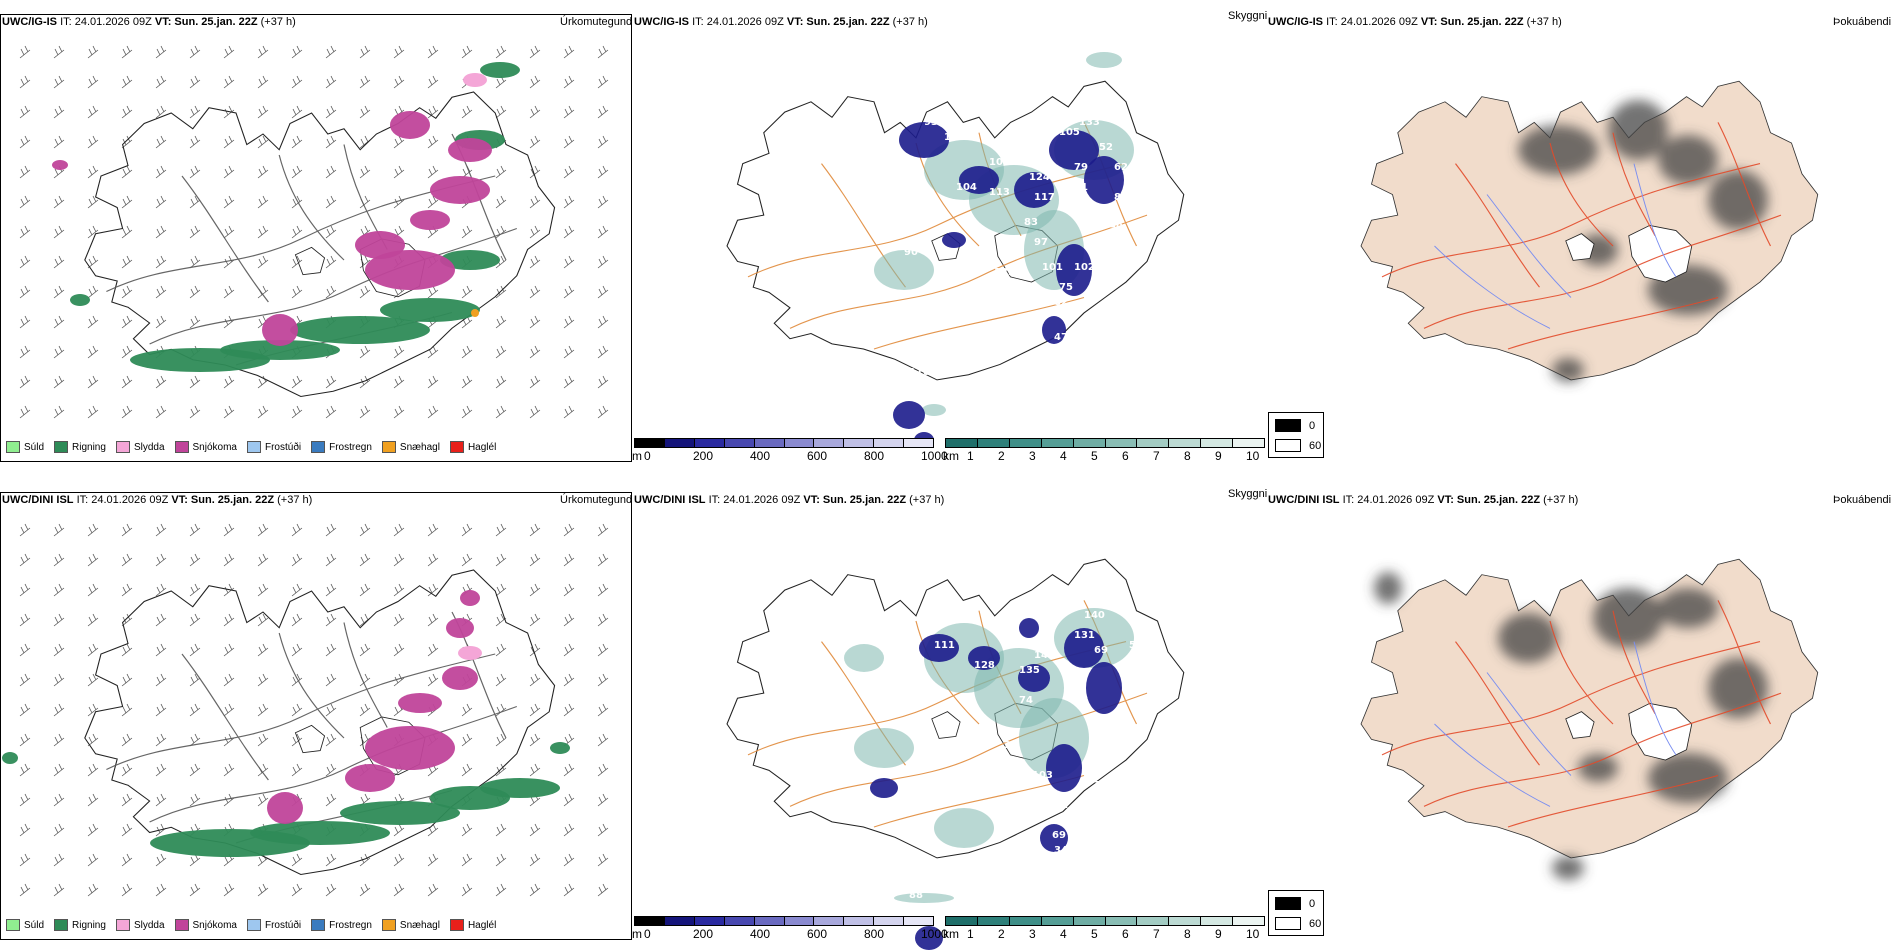 The image size is (1900, 950). What do you see at coordinates (1315, 923) in the screenshot?
I see `fog-legend-max: 60` at bounding box center [1315, 923].